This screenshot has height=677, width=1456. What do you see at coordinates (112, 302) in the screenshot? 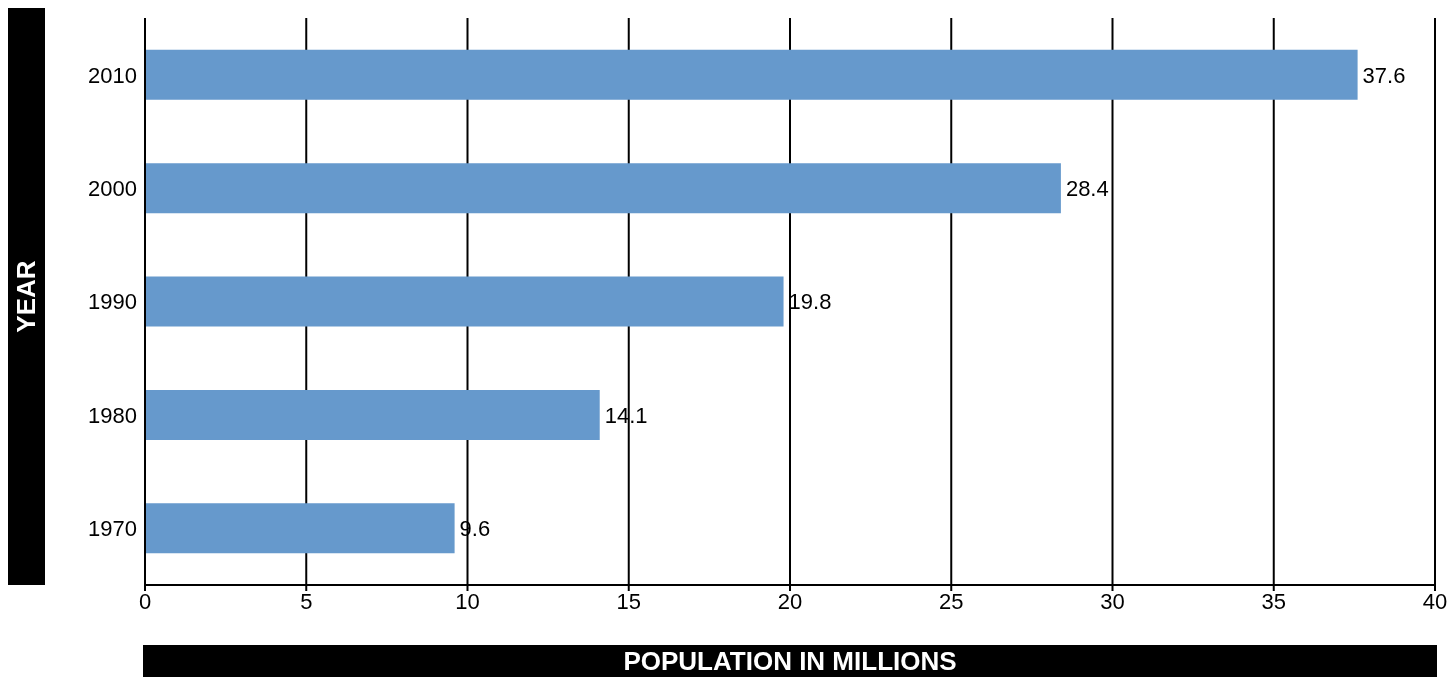
I see `y-tick-label: 1990` at bounding box center [112, 302].